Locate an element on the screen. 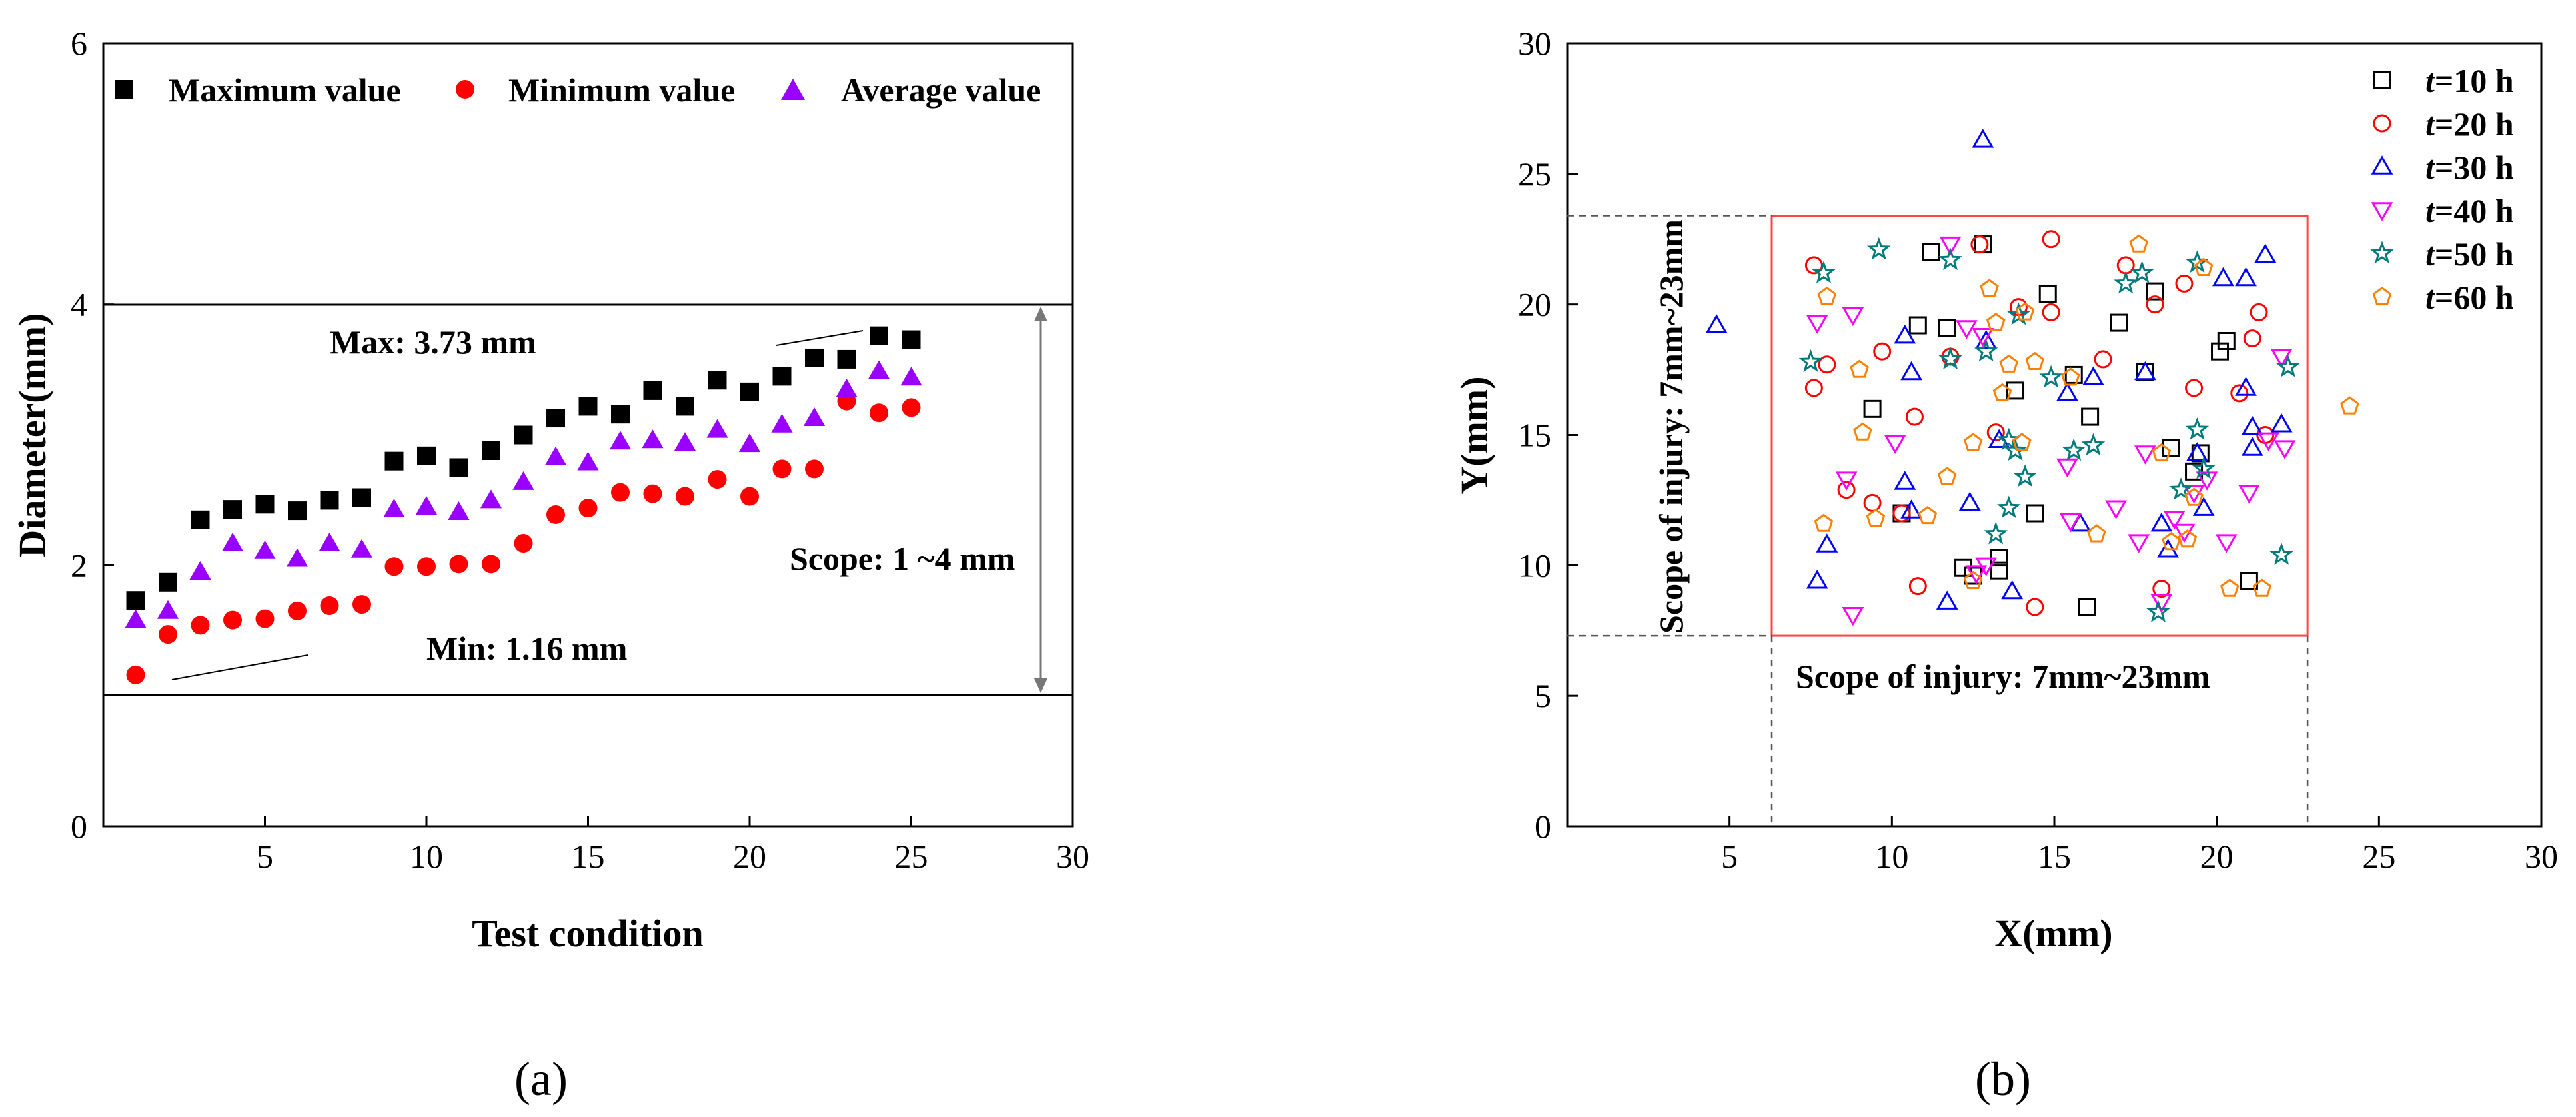 This screenshot has width=2576, height=1117. panel-b-label: (b) is located at coordinates (2003, 1079).